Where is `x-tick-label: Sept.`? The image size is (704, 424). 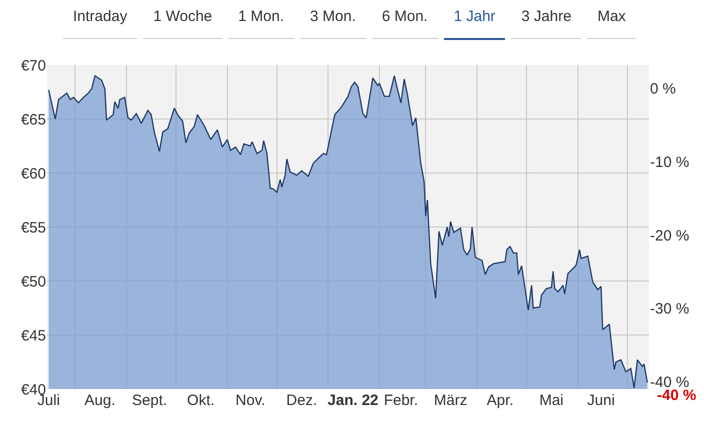 x-tick-label: Sept. is located at coordinates (150, 400).